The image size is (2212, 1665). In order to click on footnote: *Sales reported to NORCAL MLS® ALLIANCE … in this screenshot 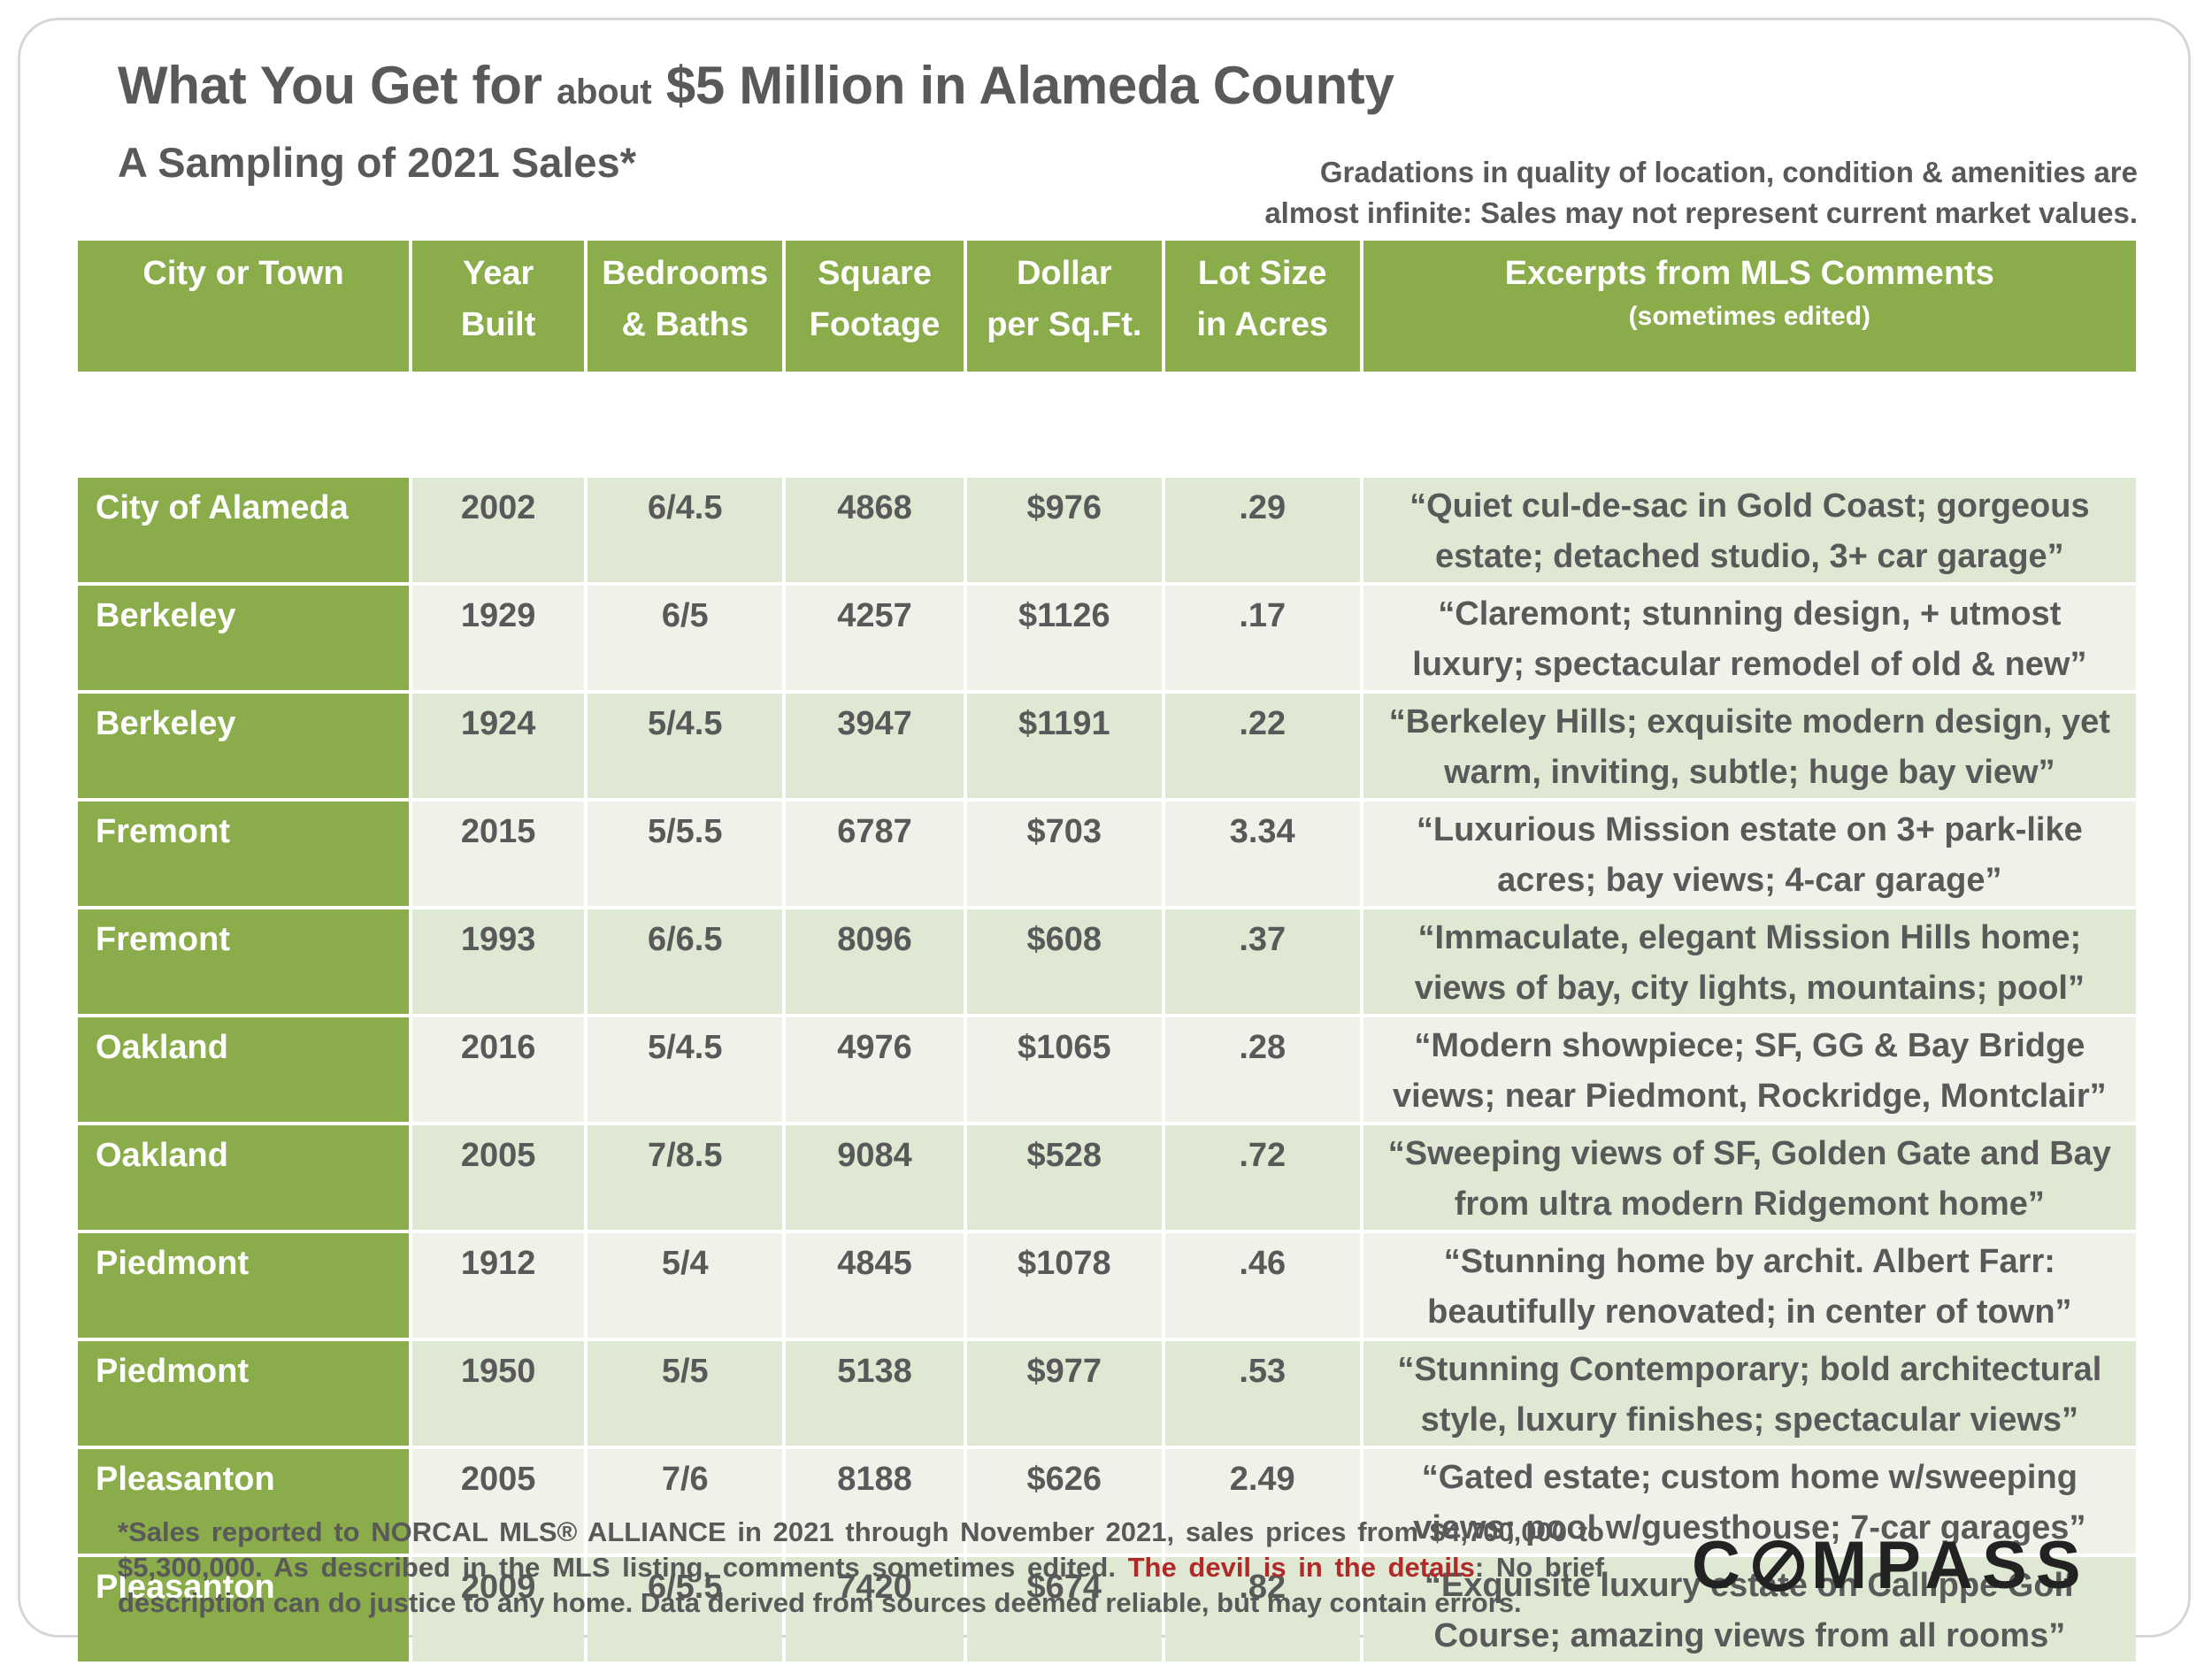, I will do `click(861, 1568)`.